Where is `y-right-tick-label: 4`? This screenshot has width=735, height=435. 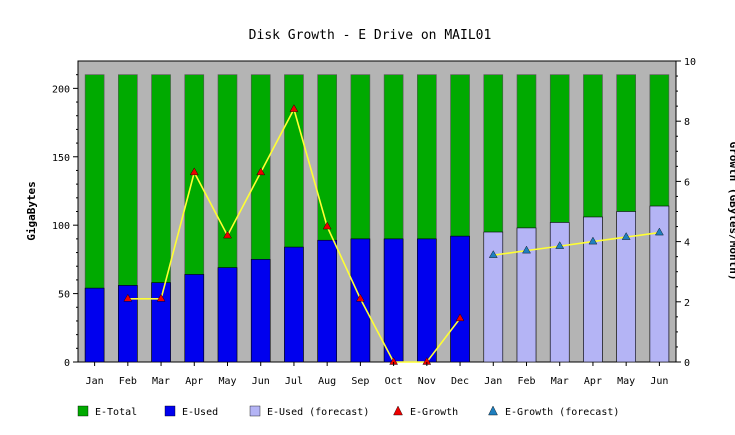 y-right-tick-label: 4 is located at coordinates (687, 243).